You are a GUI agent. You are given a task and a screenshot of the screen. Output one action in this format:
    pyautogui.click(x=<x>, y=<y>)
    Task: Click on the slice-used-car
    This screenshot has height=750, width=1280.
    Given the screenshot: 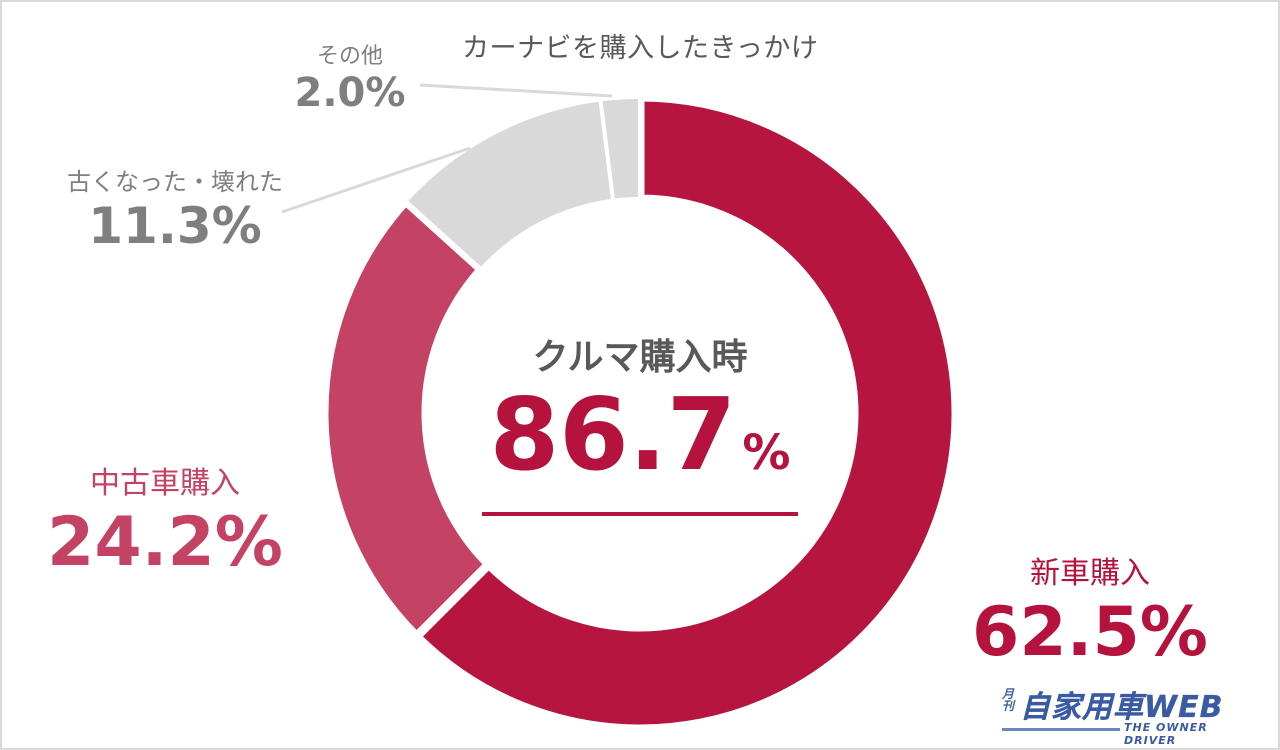 What is the action you would take?
    pyautogui.click(x=407, y=418)
    